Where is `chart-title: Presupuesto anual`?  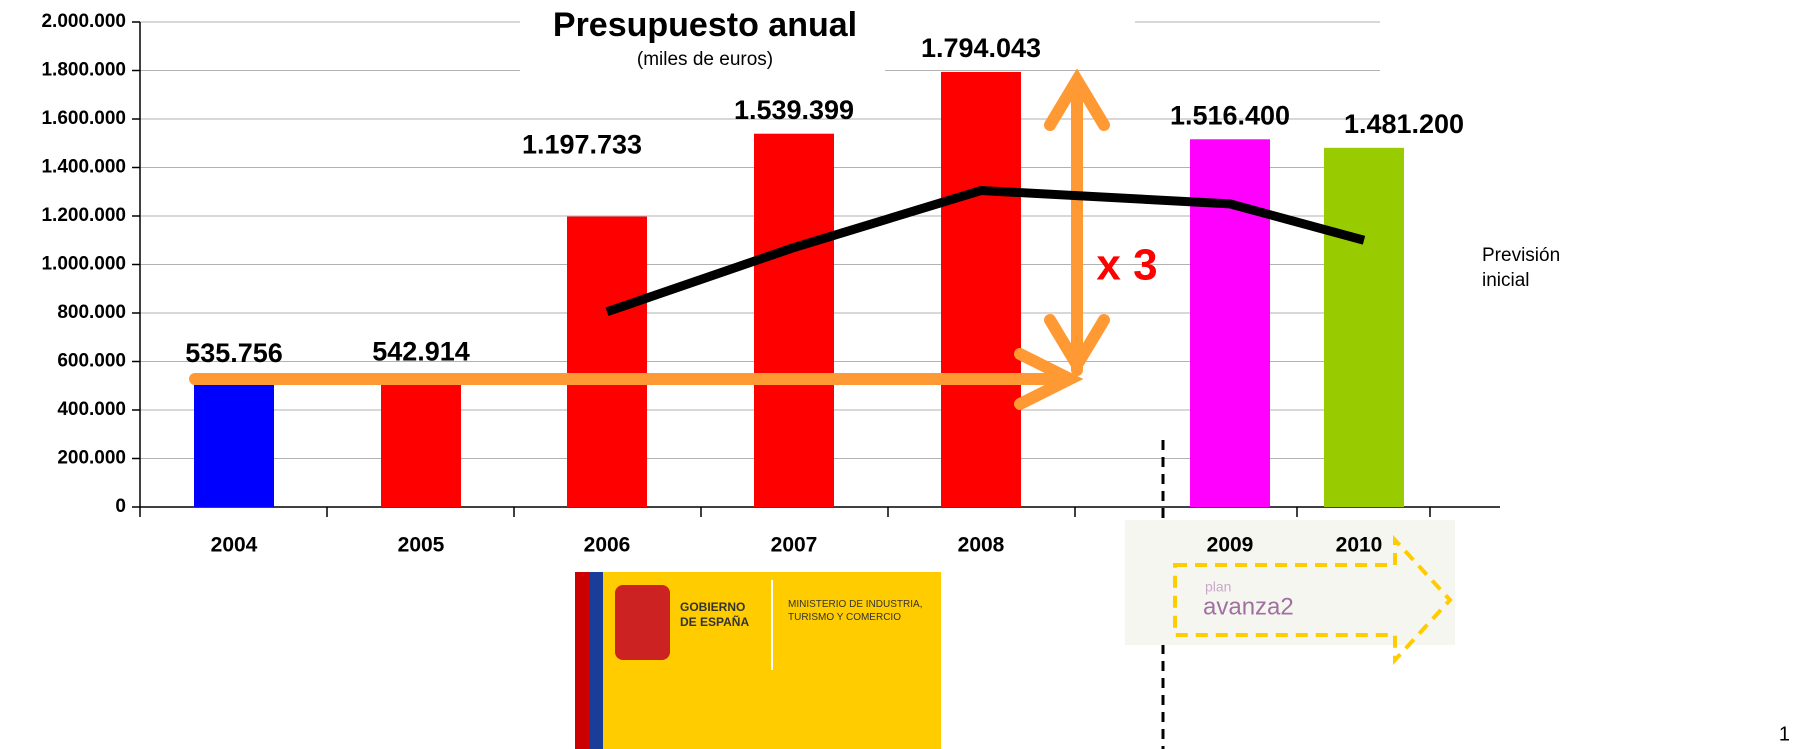
chart-title: Presupuesto anual is located at coordinates (705, 25).